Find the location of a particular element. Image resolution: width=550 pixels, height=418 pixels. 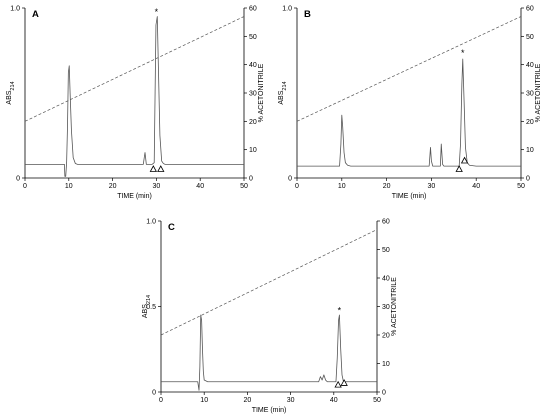

panel-label: B is located at coordinates (307, 14).